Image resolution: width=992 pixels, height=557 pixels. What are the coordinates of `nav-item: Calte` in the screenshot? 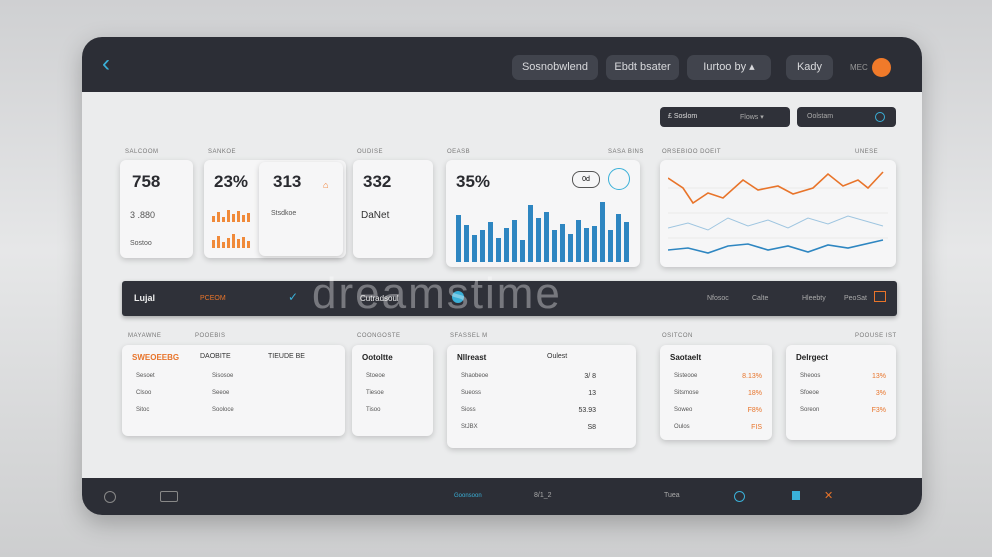 It's located at (760, 298).